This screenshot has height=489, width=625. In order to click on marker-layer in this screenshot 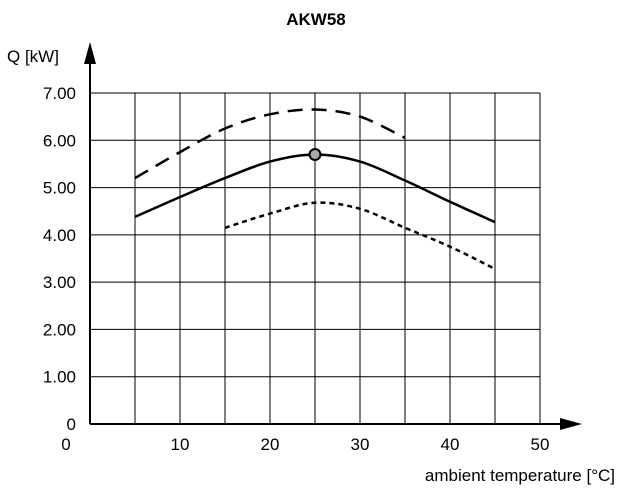, I will do `click(315, 154)`.